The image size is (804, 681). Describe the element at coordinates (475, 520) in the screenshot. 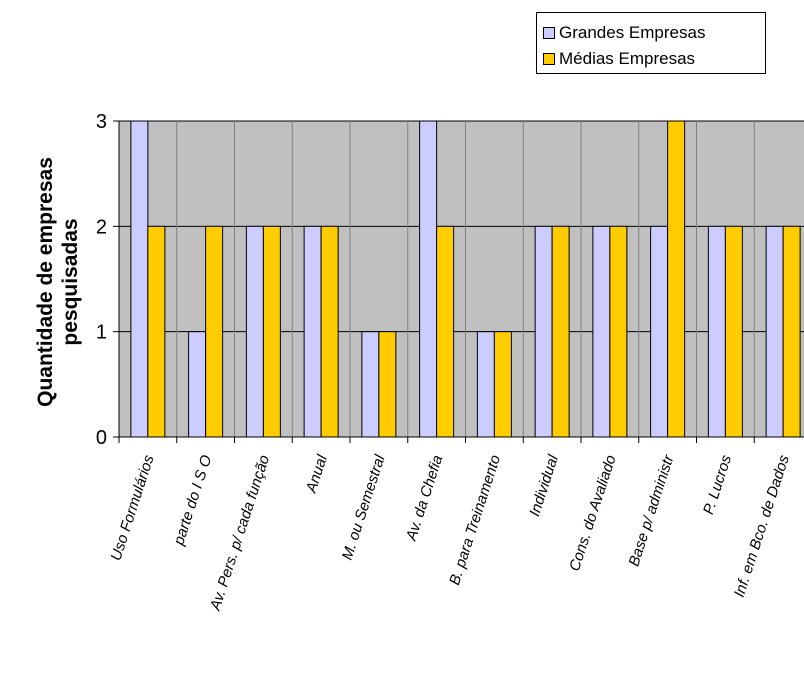

I see `x-tick-label: B. para Treinamento` at that location.